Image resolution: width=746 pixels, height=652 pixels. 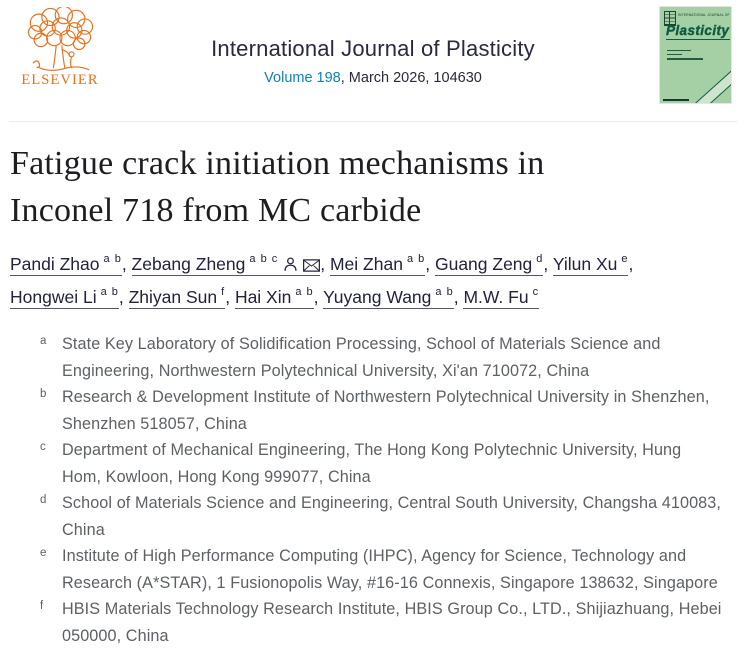 What do you see at coordinates (43, 447) in the screenshot?
I see `affiliation-label: c` at bounding box center [43, 447].